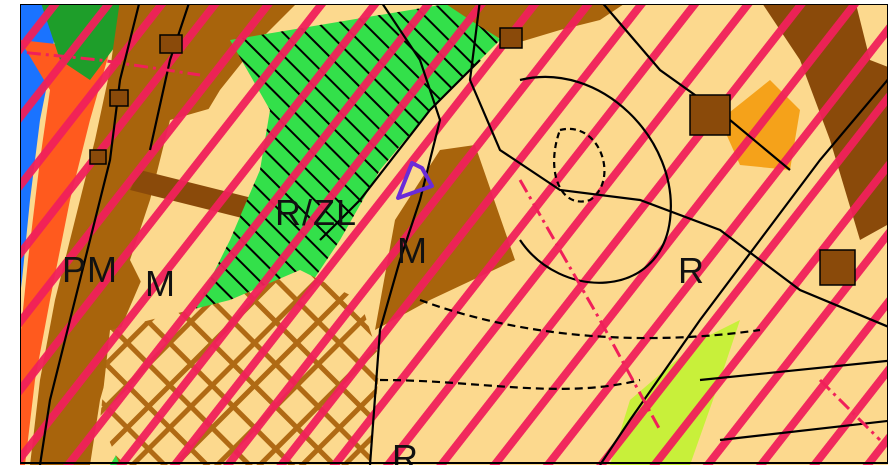  Describe the element at coordinates (691, 270) in the screenshot. I see `label-r-east: R` at that location.